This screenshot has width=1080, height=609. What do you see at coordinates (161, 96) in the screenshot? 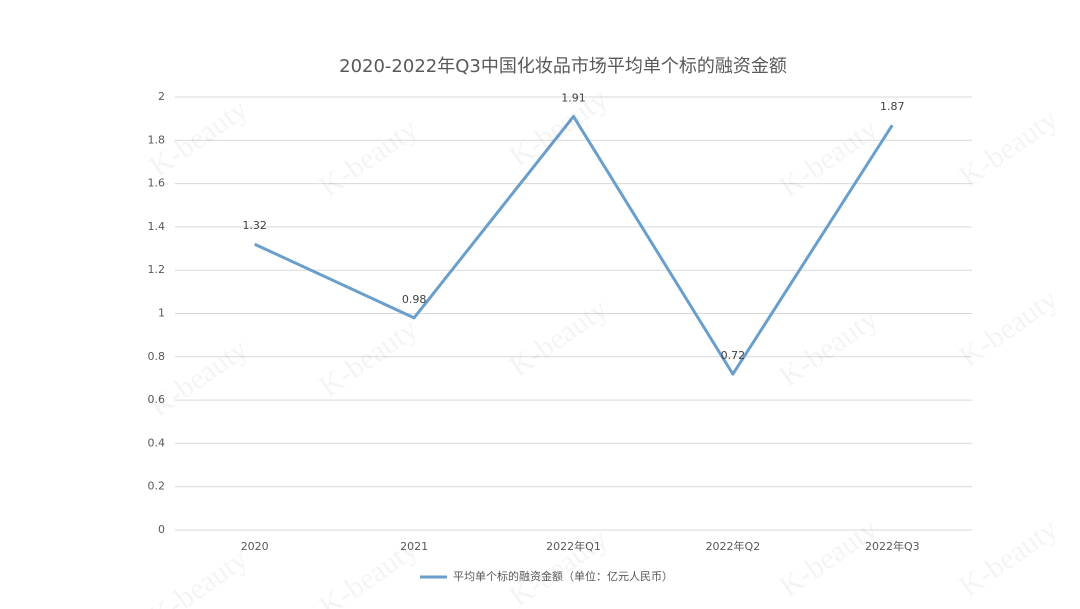
I see `y-tick-label: 2` at bounding box center [161, 96].